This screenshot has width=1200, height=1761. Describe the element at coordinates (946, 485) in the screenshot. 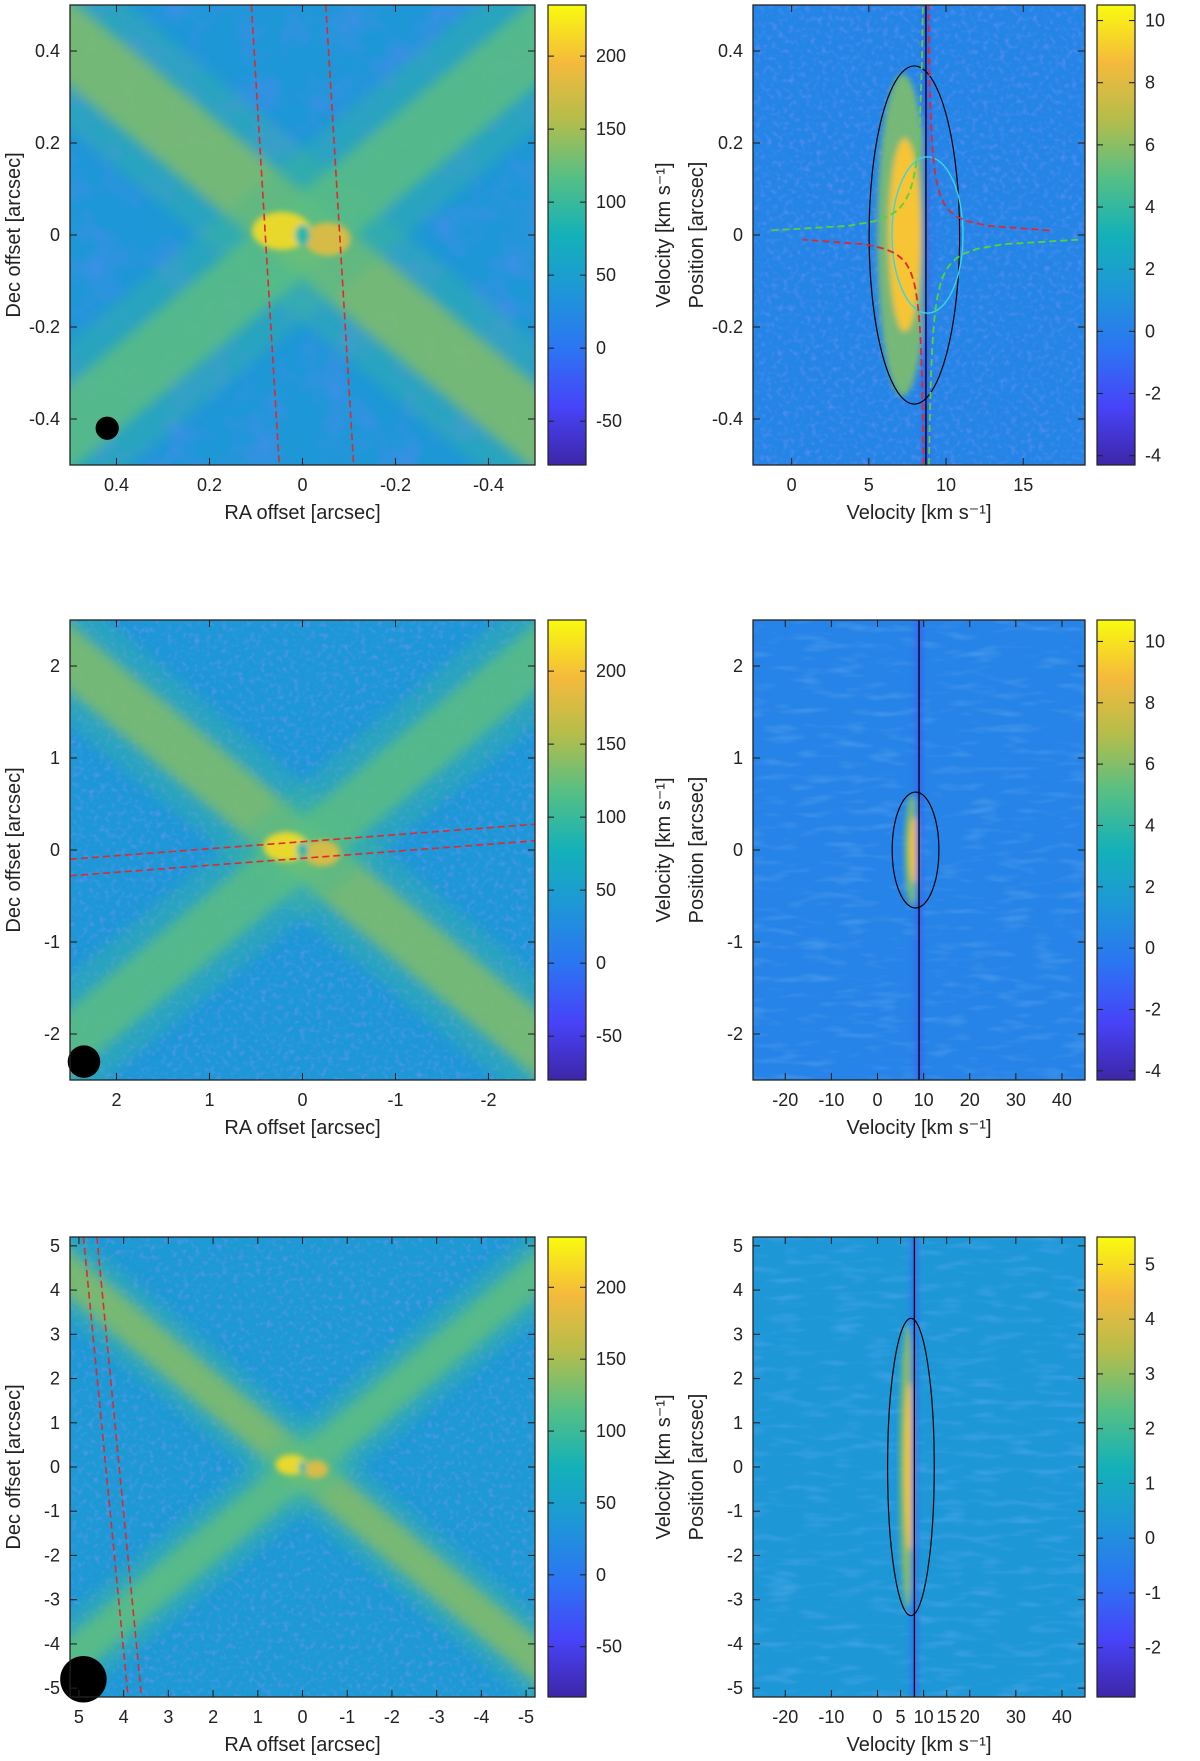

I see `x-tick-label: 10` at that location.